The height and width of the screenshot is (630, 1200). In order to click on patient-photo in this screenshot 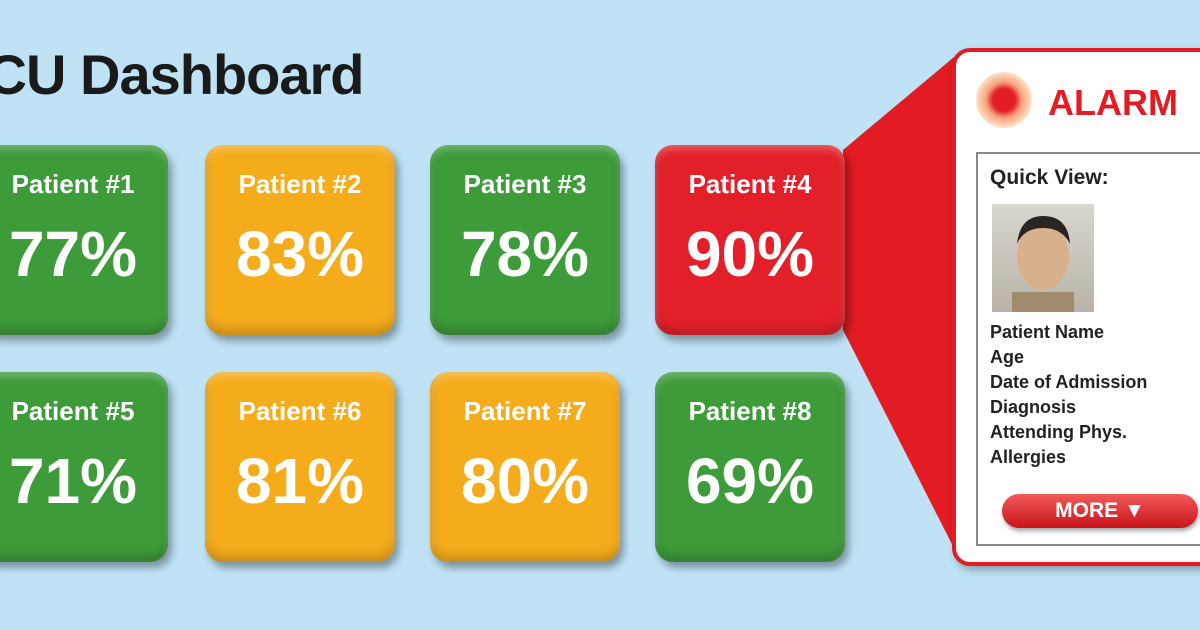, I will do `click(1043, 258)`.